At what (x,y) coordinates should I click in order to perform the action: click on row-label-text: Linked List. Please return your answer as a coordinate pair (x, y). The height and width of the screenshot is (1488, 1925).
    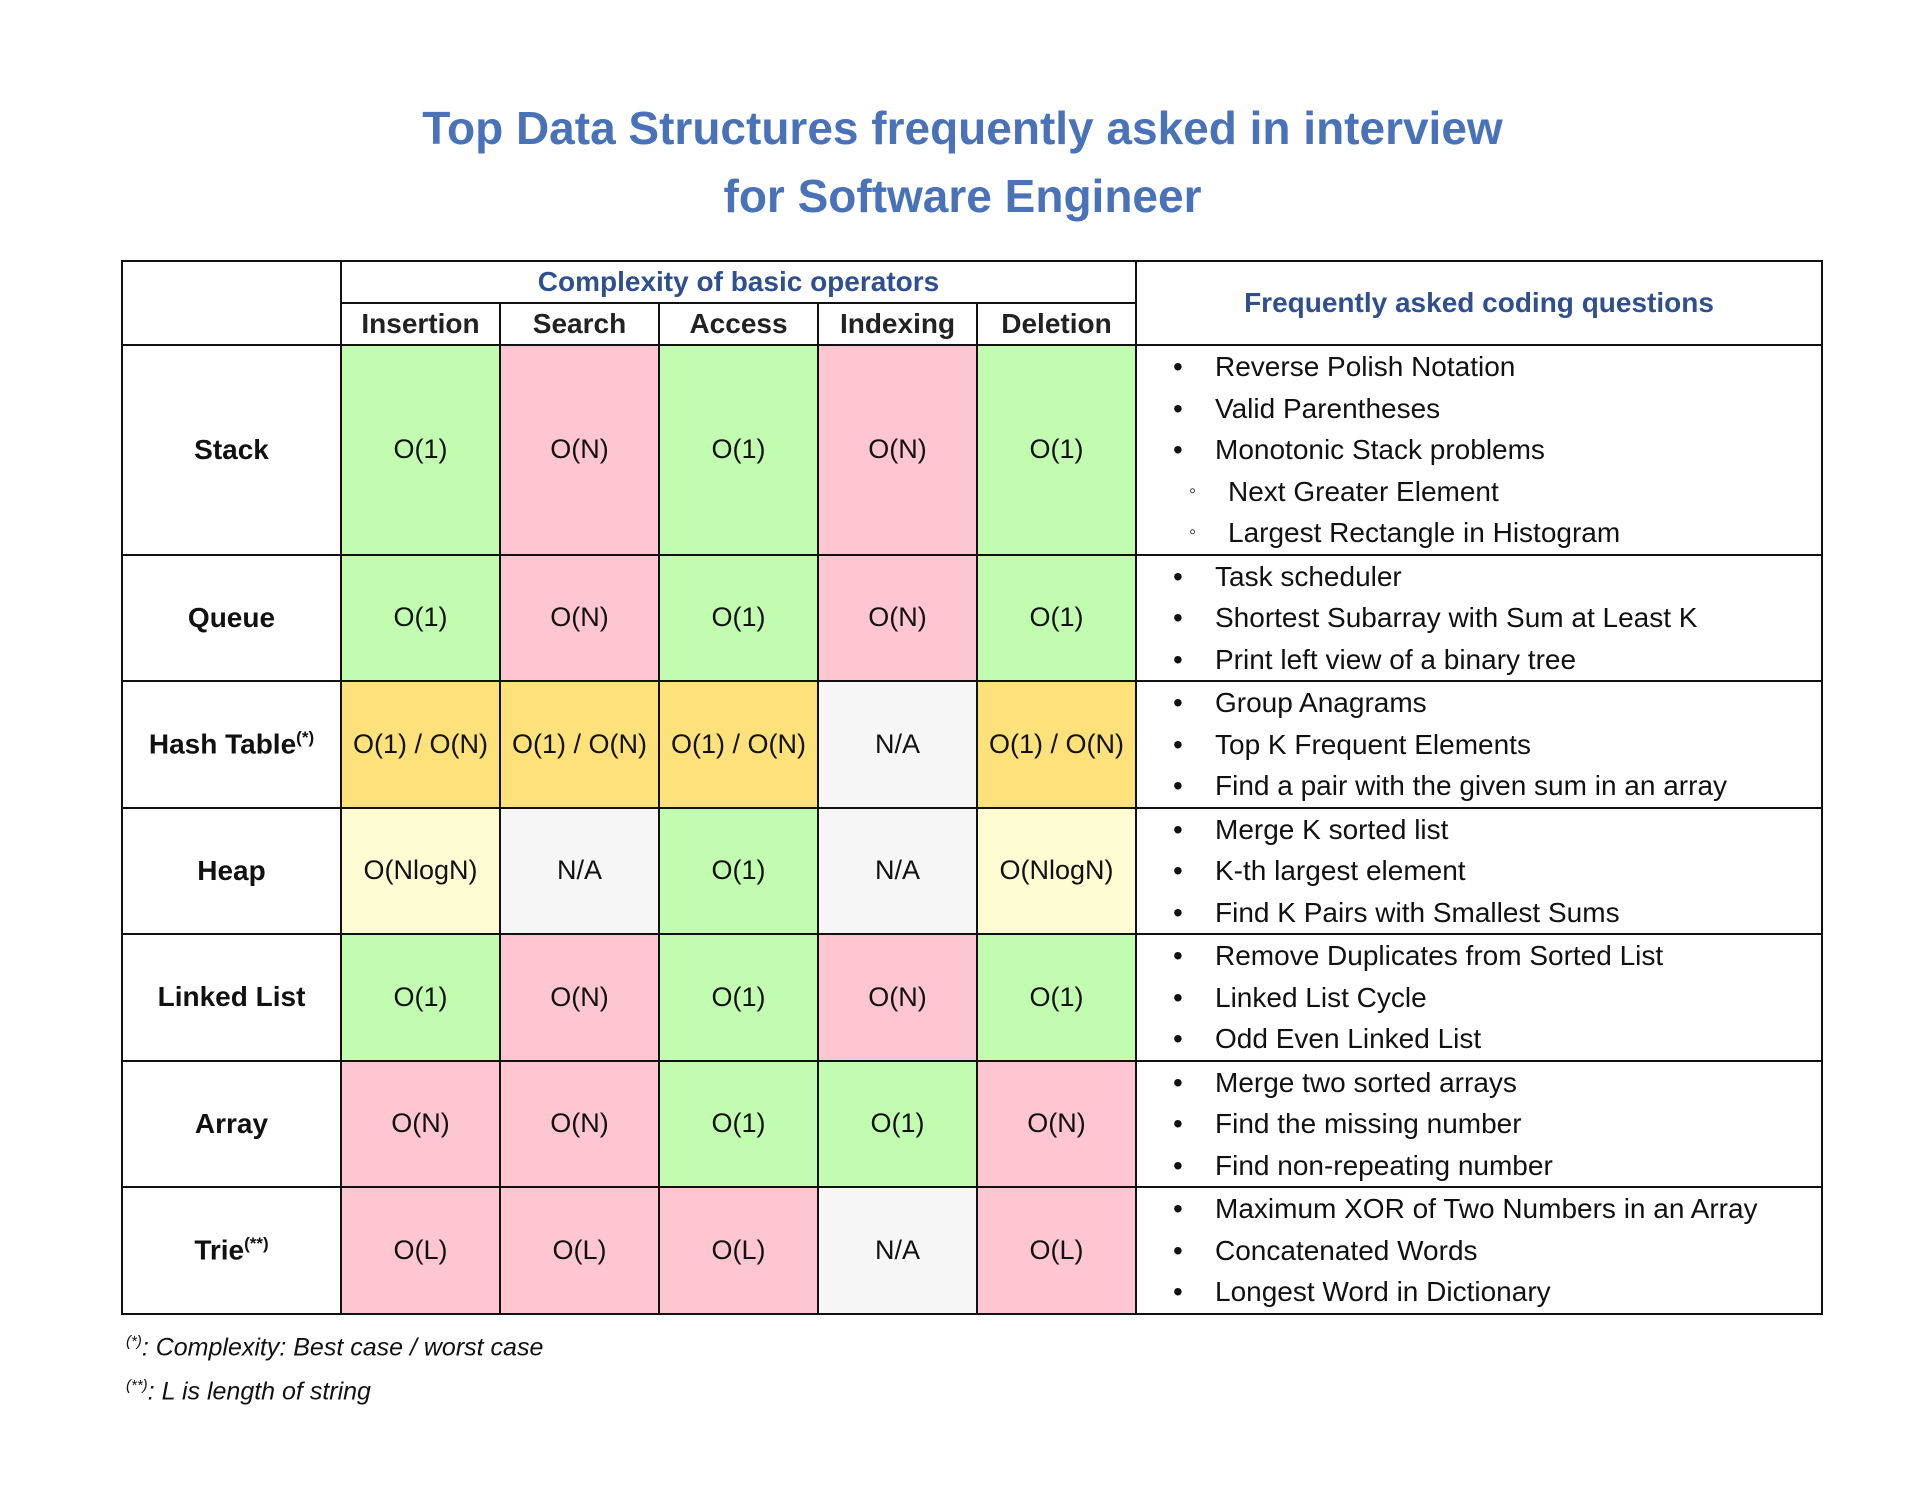
    Looking at the image, I should click on (231, 997).